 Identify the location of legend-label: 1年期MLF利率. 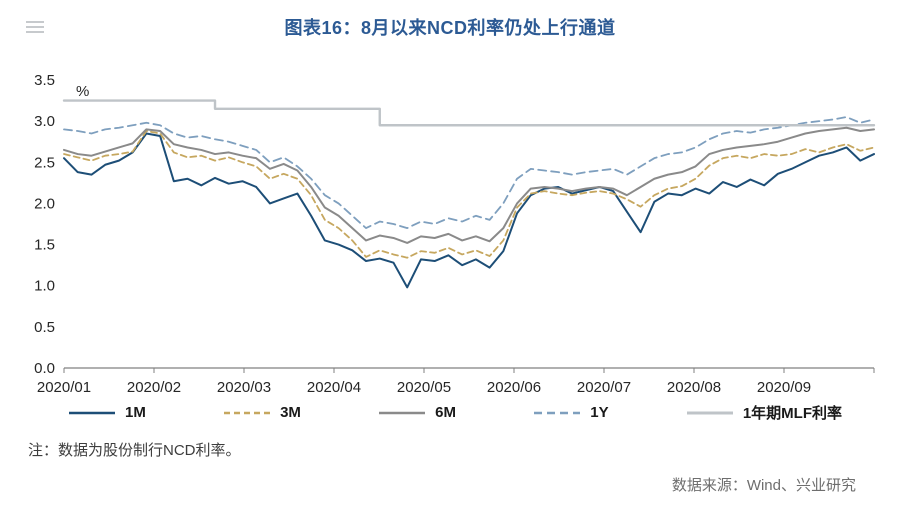
(792, 413).